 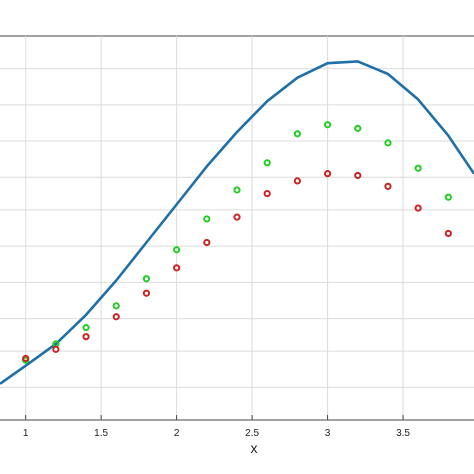 I want to click on x-tick-label: 1, so click(x=26, y=433).